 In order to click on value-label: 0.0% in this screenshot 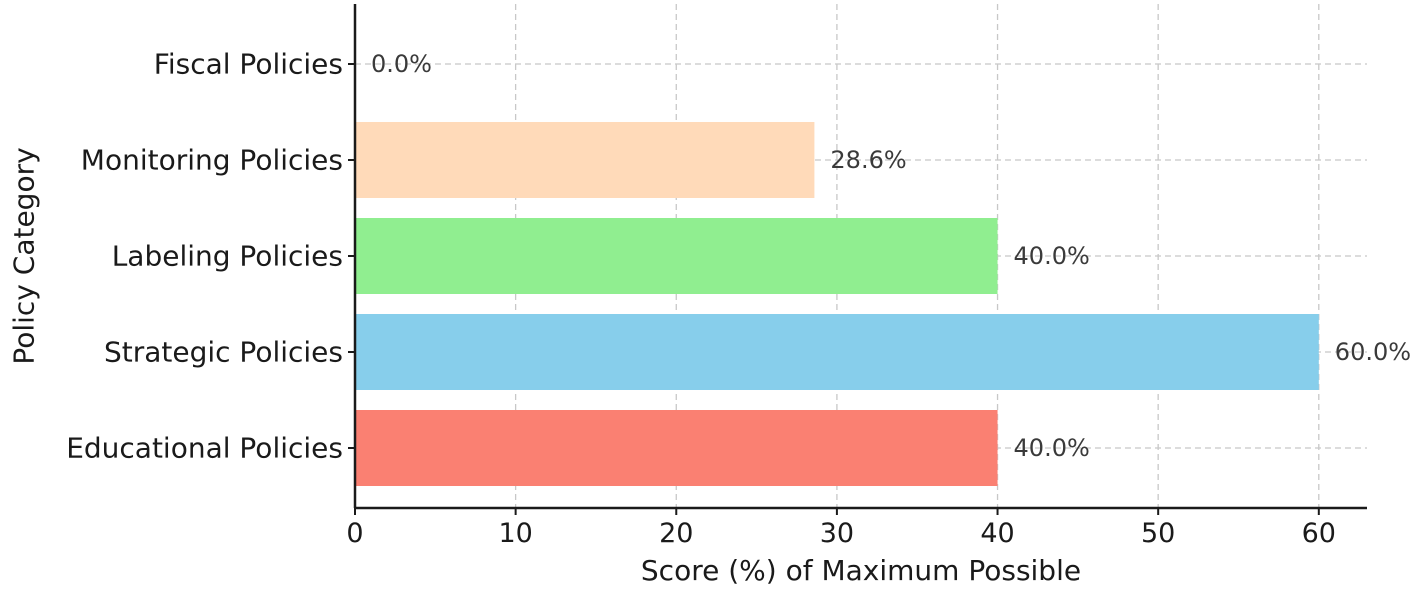, I will do `click(401, 64)`.